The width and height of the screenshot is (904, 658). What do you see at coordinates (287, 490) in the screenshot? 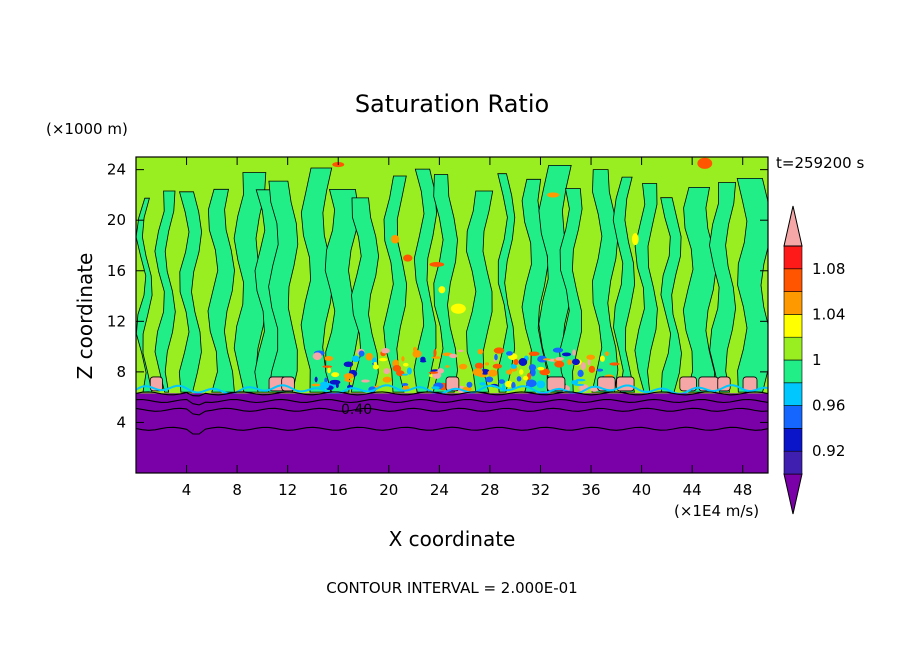
I see `x-tick-label: 12` at bounding box center [287, 490].